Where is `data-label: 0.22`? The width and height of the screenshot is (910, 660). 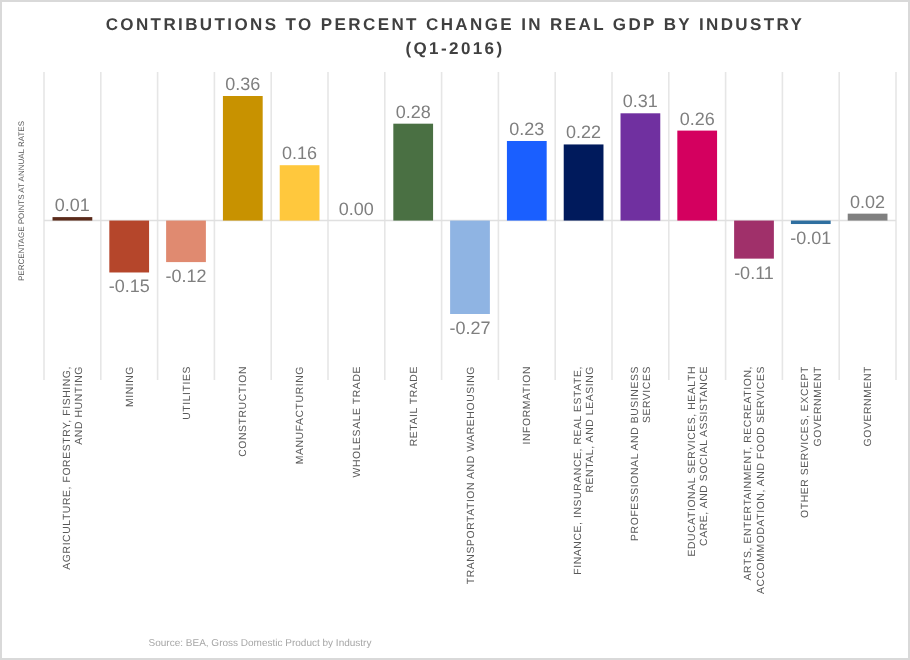
data-label: 0.22 is located at coordinates (584, 132).